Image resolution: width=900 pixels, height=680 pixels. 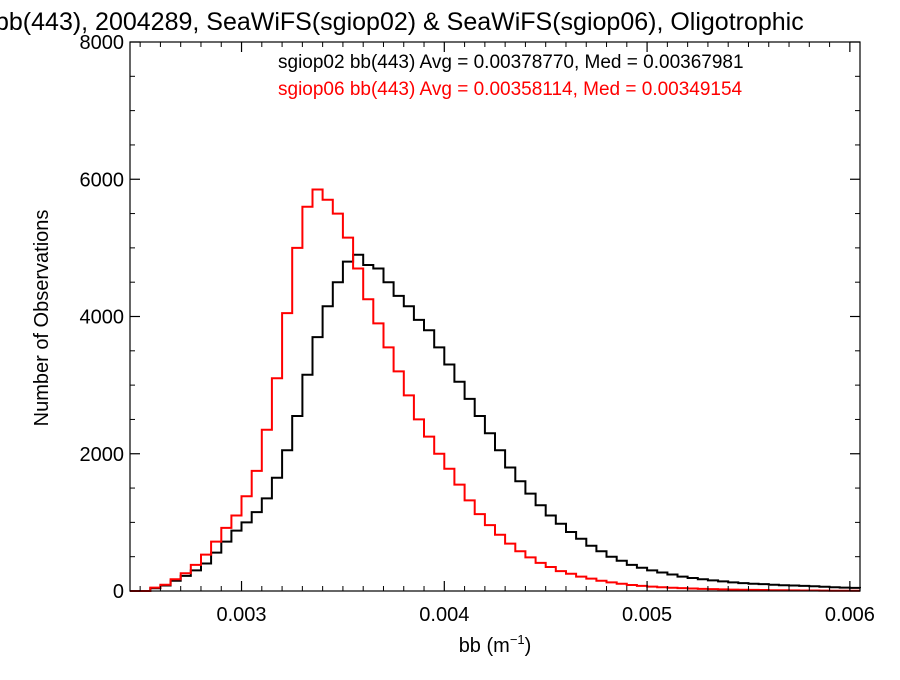 I want to click on x-axis-label-close: ), so click(x=528, y=646).